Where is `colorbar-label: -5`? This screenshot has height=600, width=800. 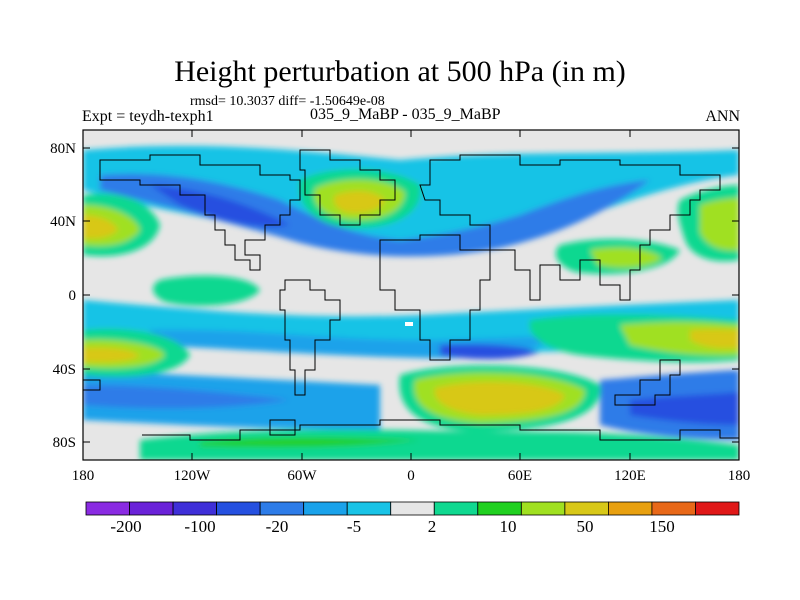
colorbar-label: -5 is located at coordinates (354, 526).